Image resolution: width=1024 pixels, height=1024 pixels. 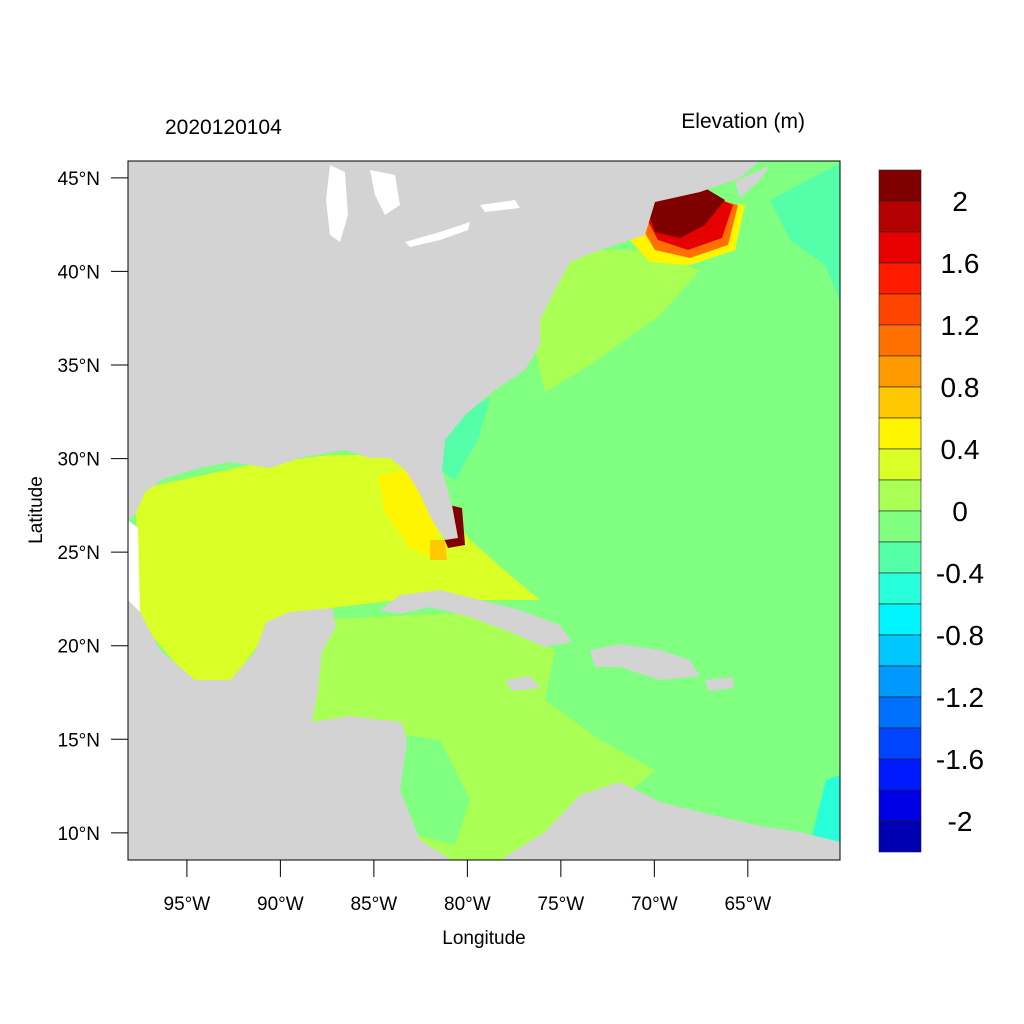 I want to click on colorbar-label: -0.8, so click(x=960, y=635).